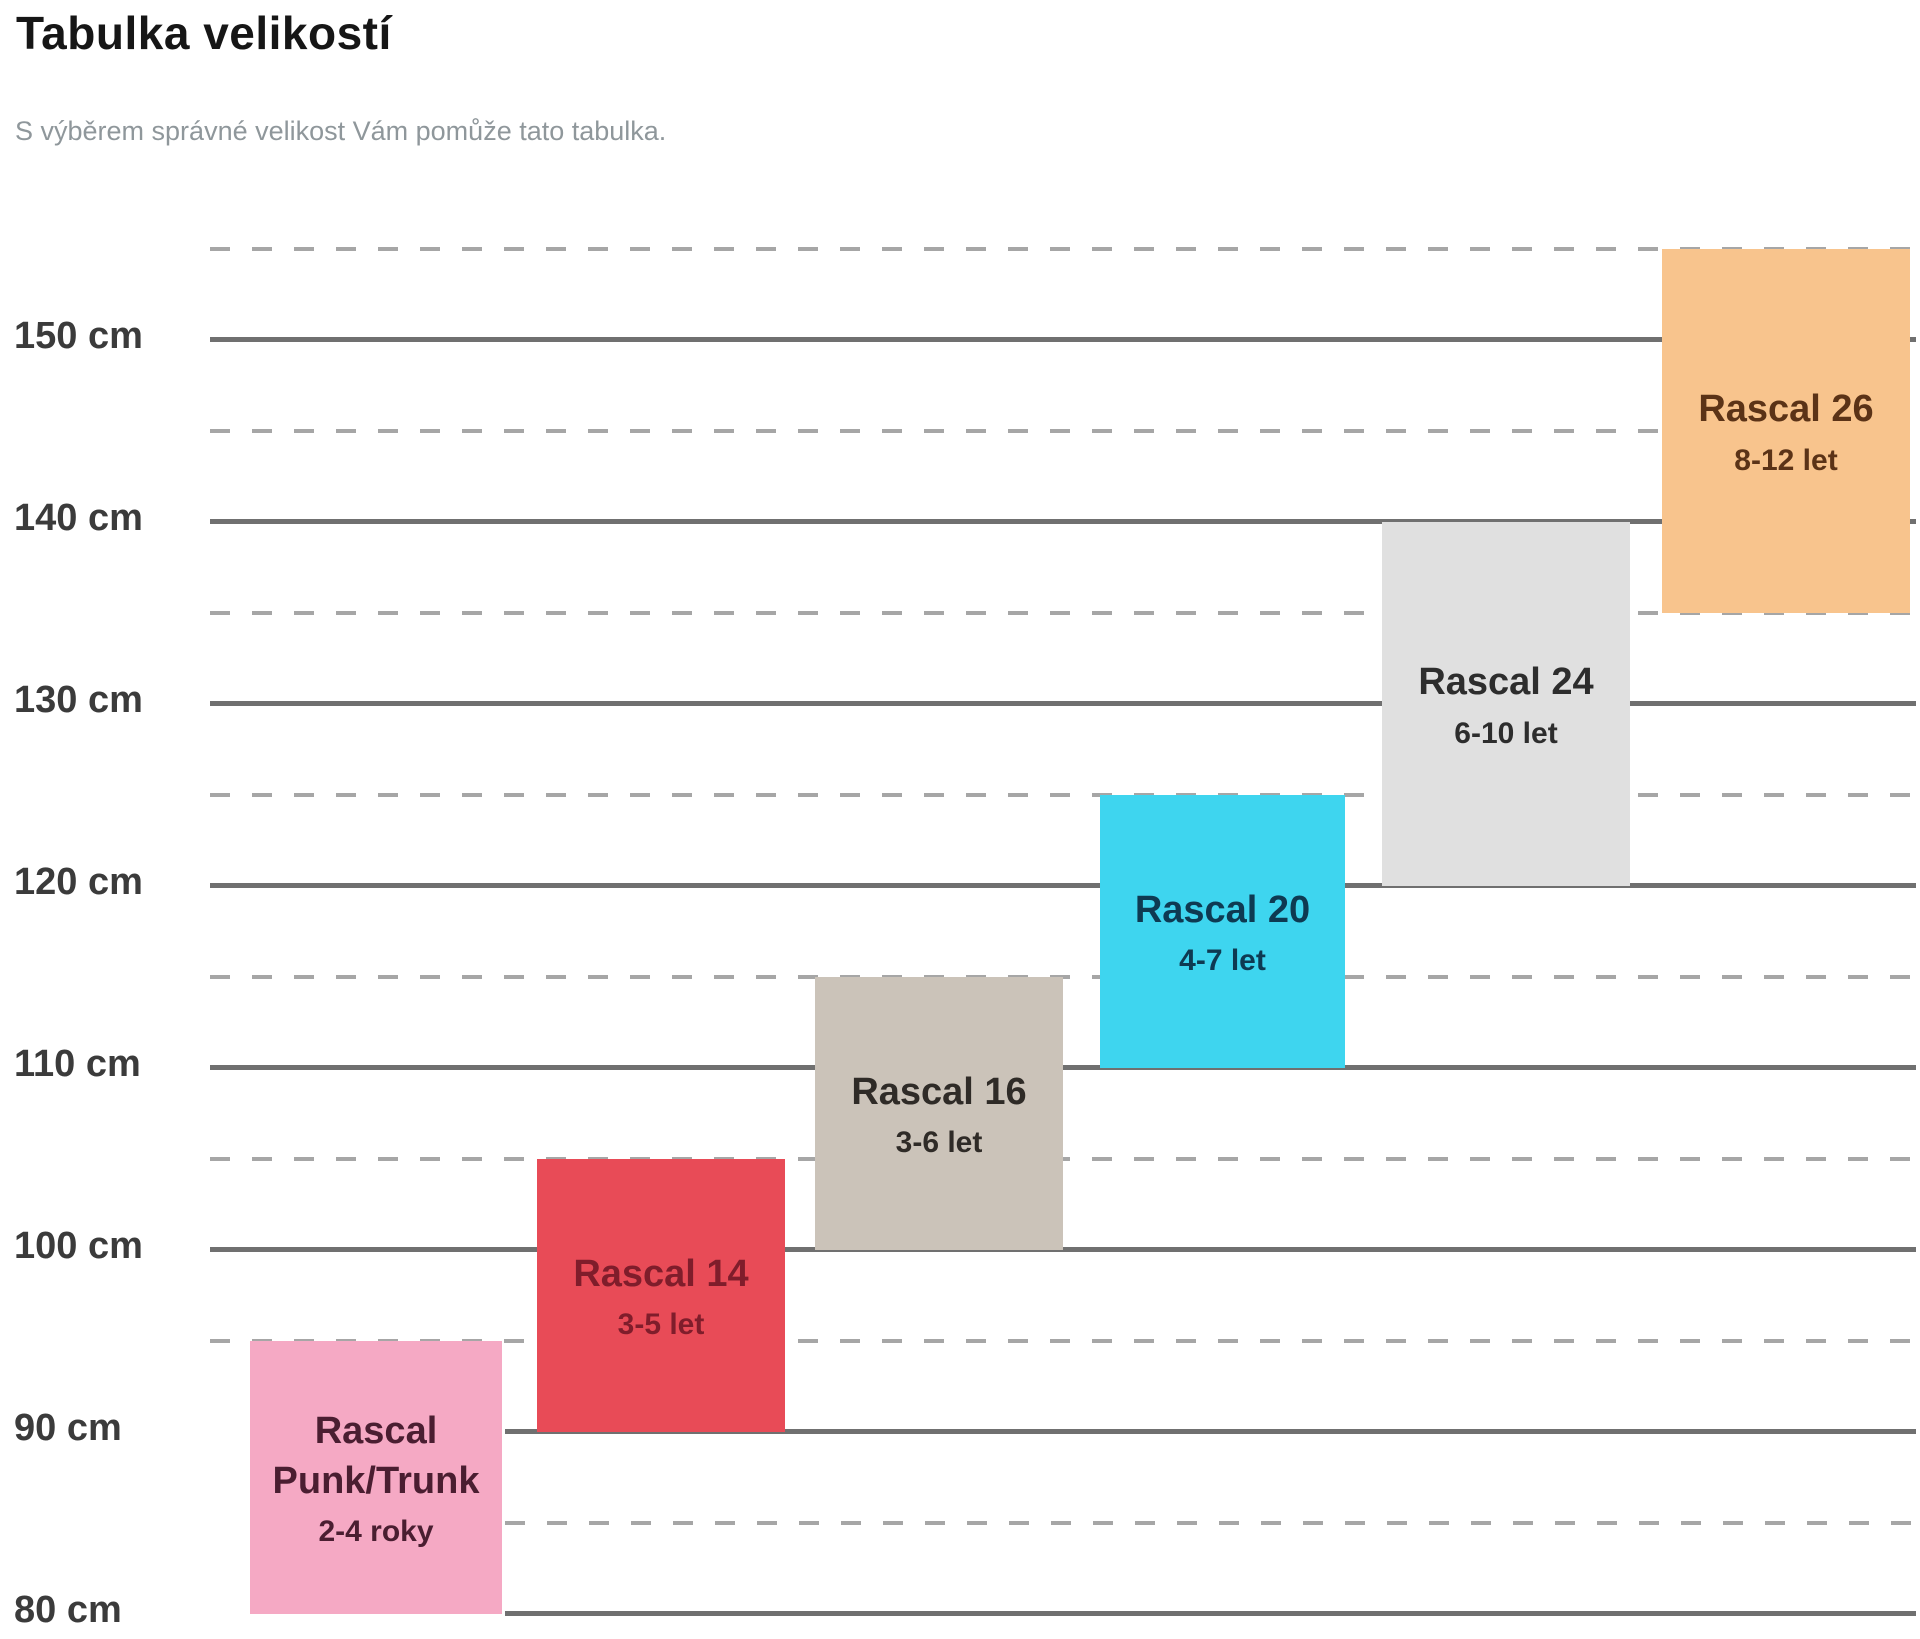 This screenshot has width=1920, height=1639. What do you see at coordinates (1063, 1249) in the screenshot?
I see `gridline-solid-100cm` at bounding box center [1063, 1249].